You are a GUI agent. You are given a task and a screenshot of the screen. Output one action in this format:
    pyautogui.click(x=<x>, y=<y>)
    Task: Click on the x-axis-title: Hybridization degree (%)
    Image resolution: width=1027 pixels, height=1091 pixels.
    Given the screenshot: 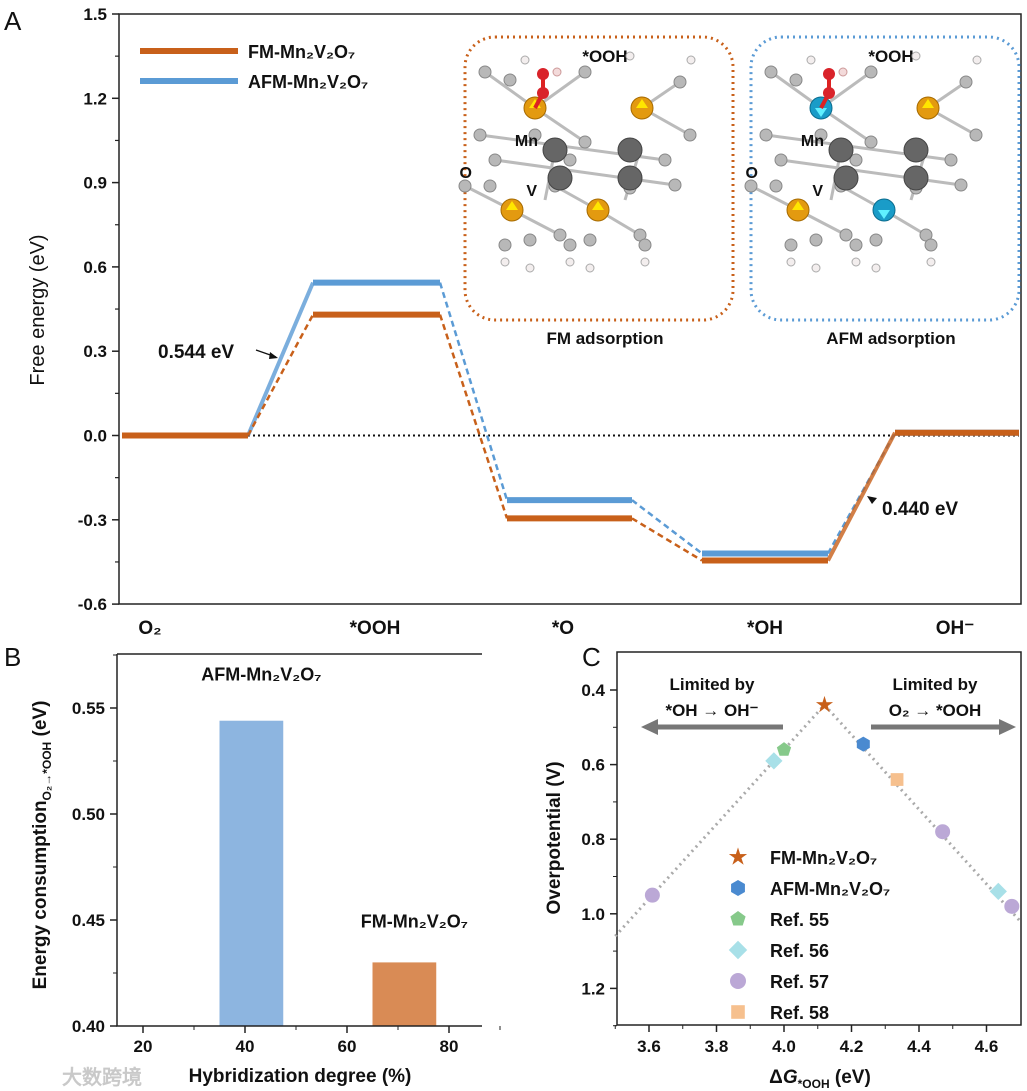 What is the action you would take?
    pyautogui.click(x=300, y=1076)
    